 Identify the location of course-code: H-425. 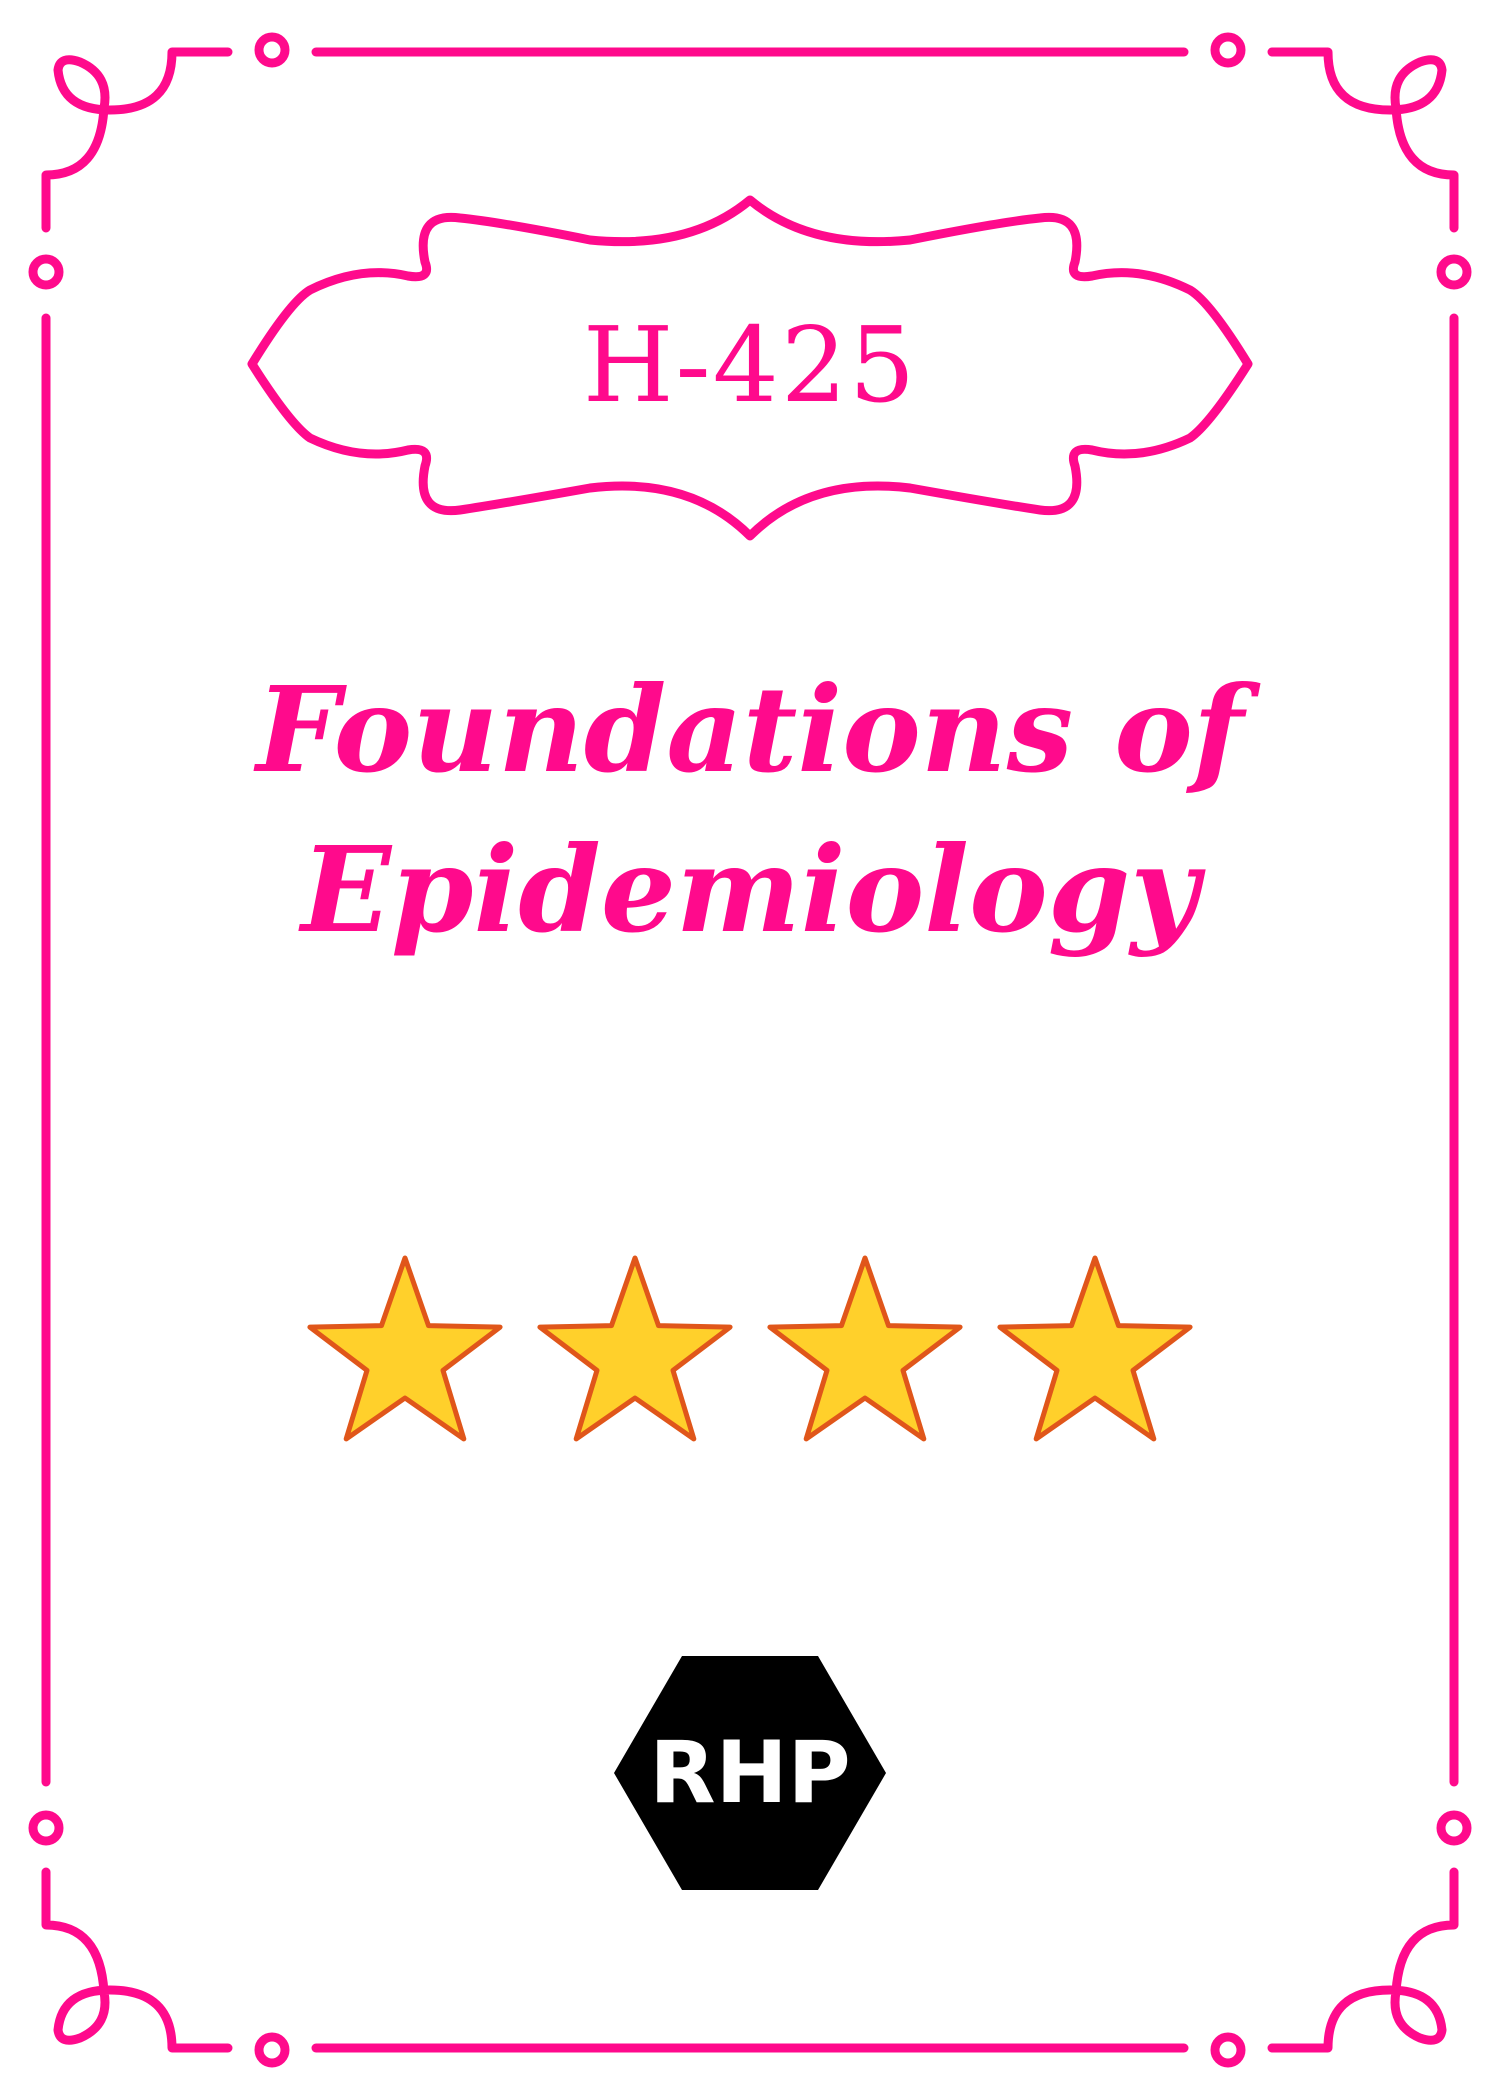
(750, 365).